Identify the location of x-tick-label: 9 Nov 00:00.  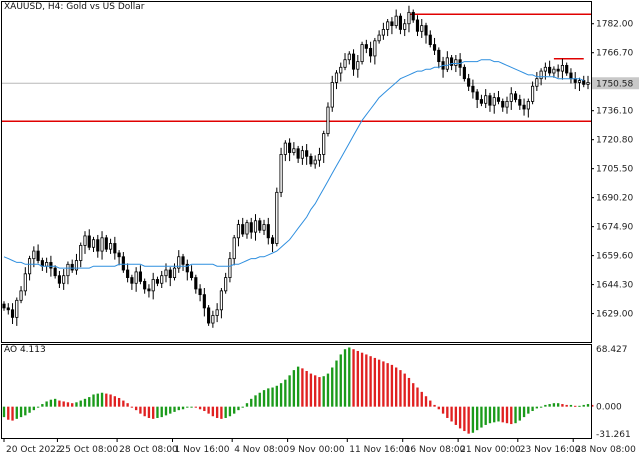
(317, 450).